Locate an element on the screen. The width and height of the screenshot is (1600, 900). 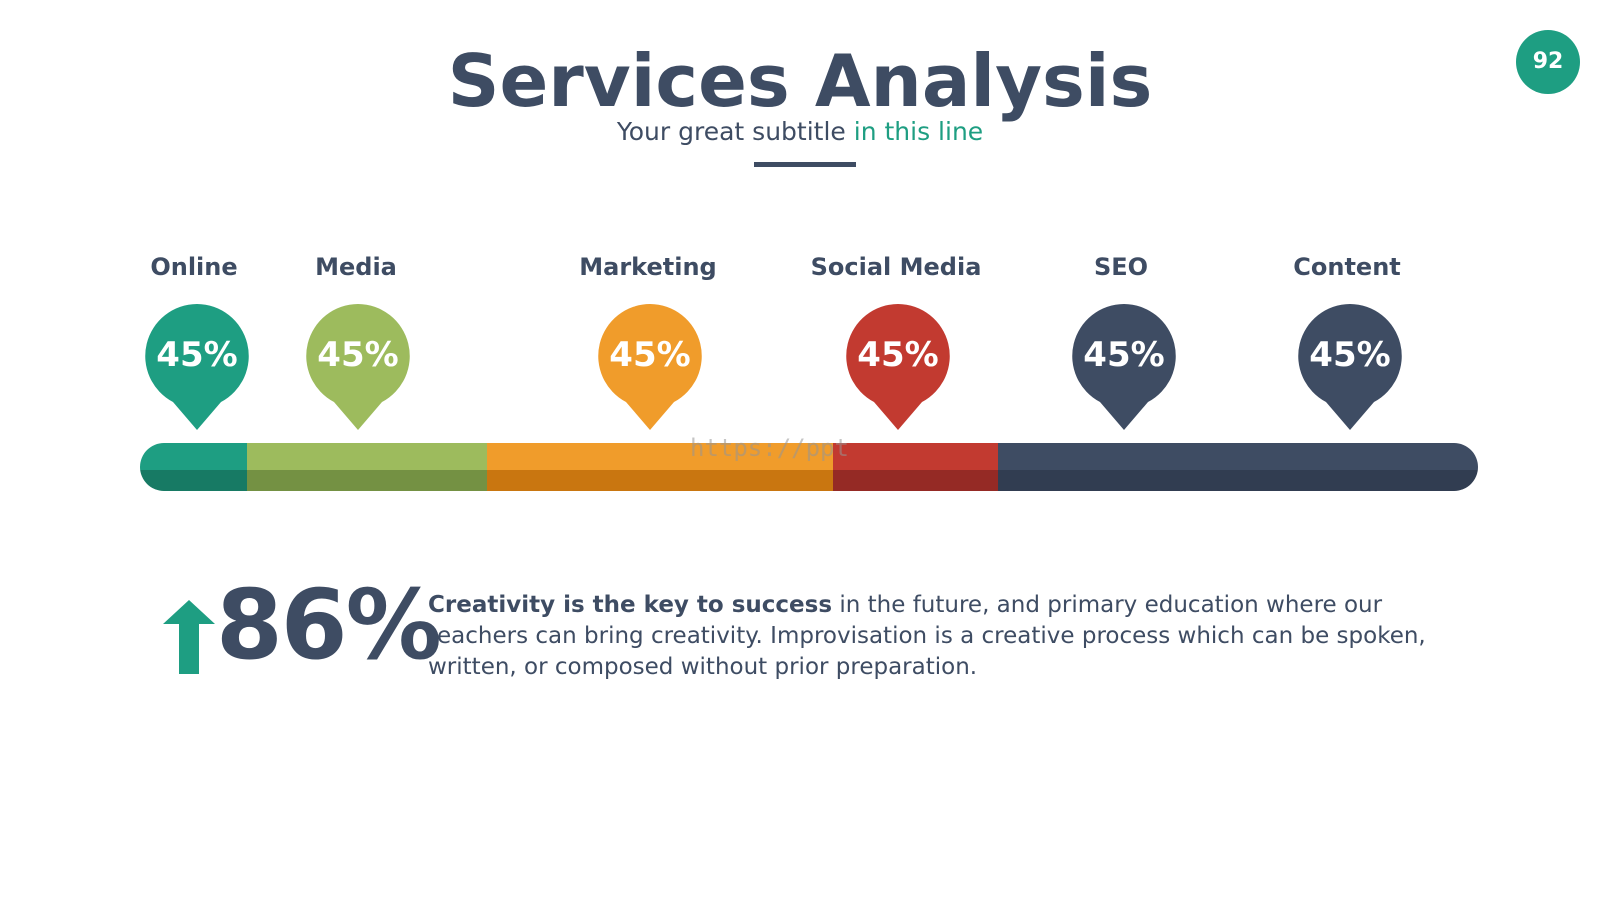
title-divider is located at coordinates (805, 164).